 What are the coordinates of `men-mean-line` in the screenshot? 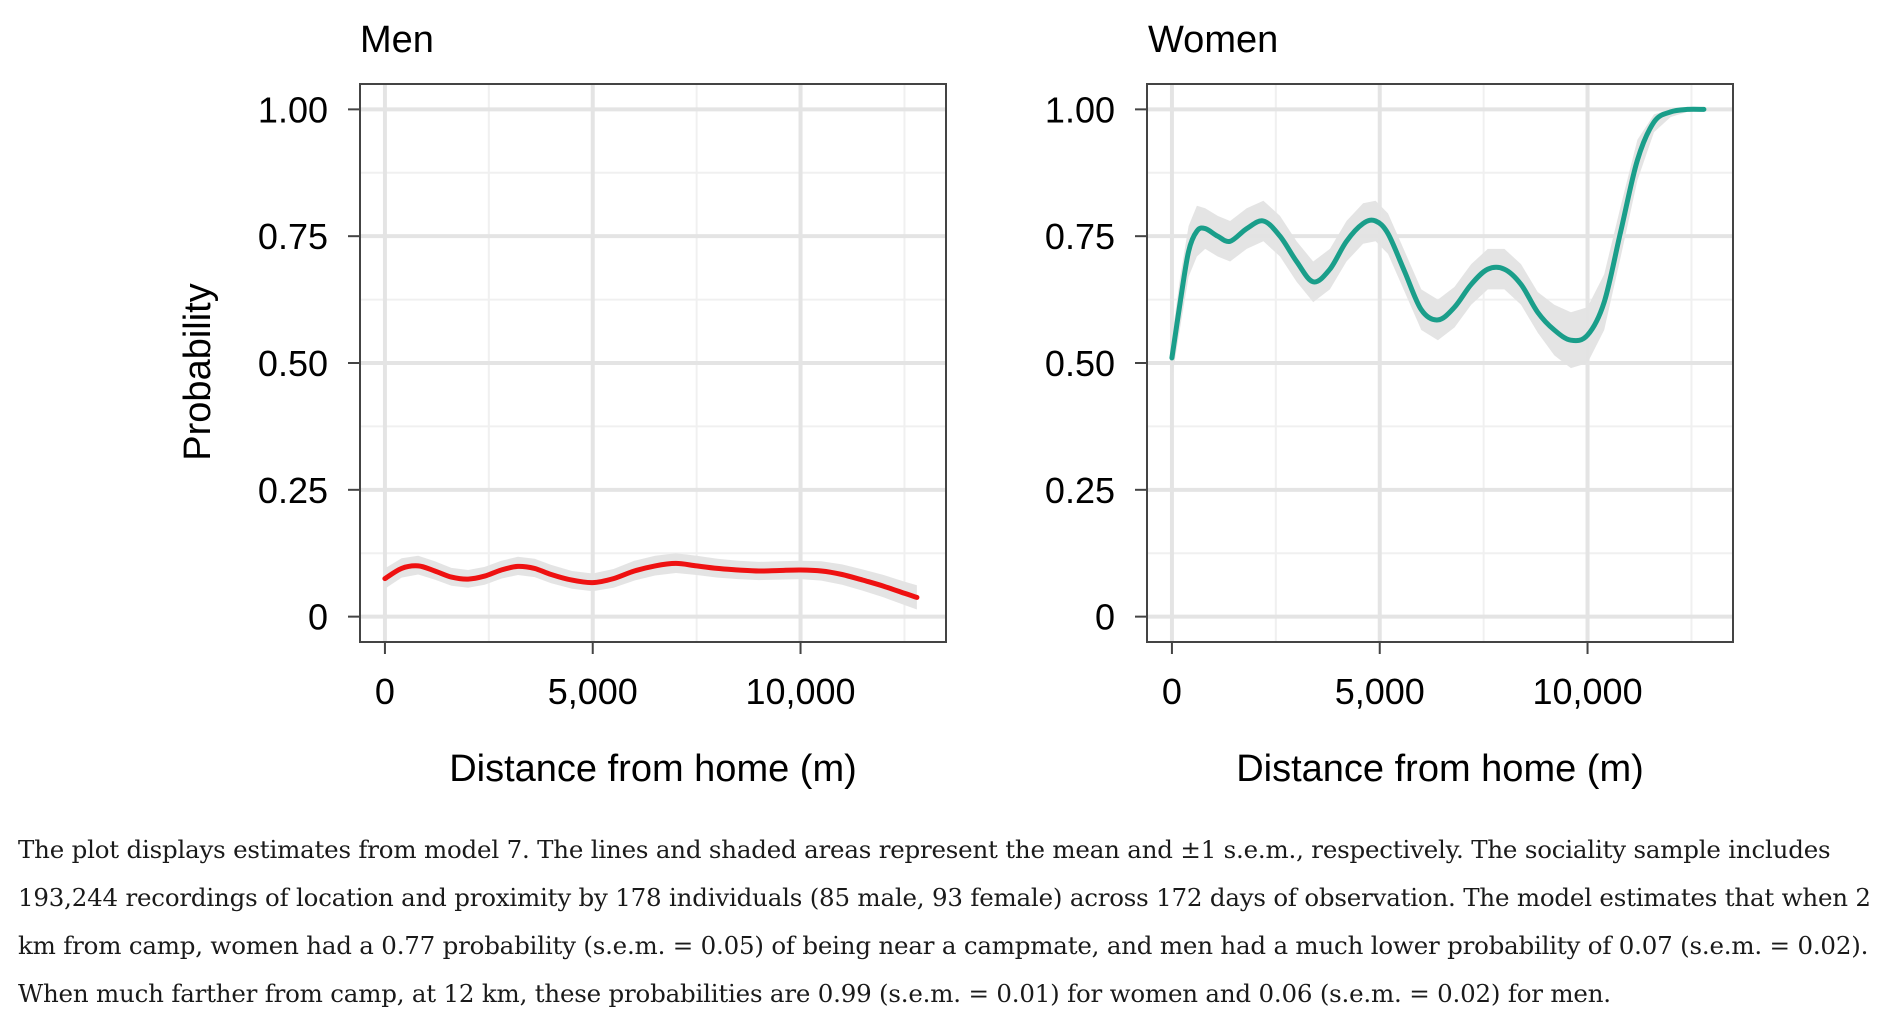 It's located at (651, 580).